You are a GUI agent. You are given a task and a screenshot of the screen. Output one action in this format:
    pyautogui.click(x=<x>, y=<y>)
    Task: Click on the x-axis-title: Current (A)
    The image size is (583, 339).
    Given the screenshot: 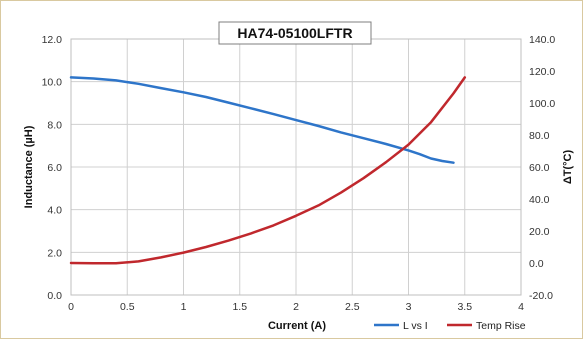 What is the action you would take?
    pyautogui.click(x=297, y=326)
    